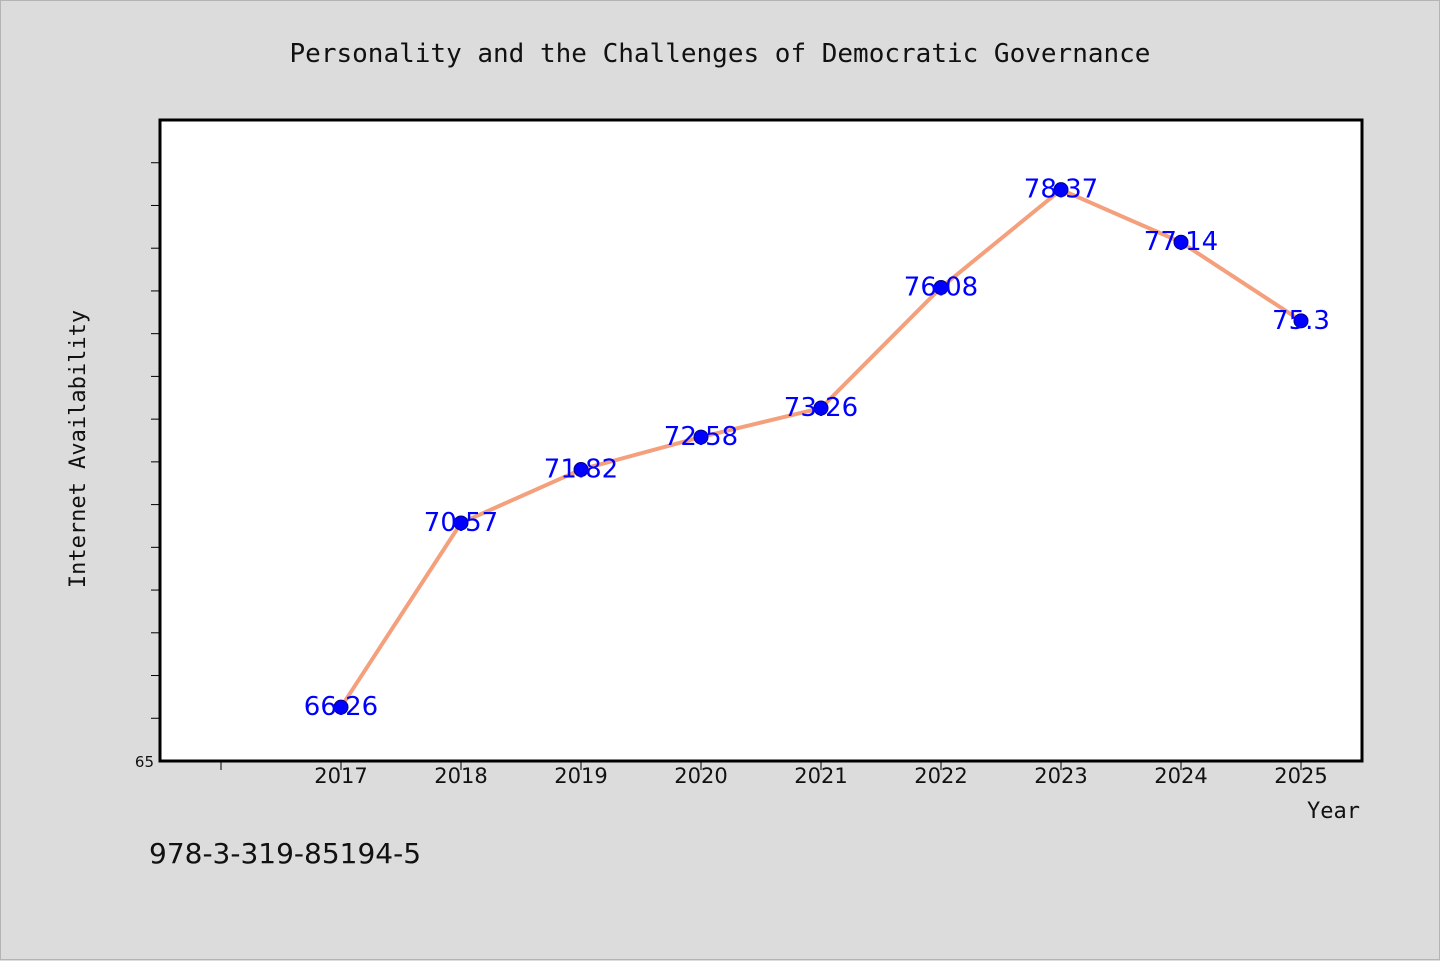 The image size is (1440, 961). I want to click on x-axis-tick-labels: 2017 2018 2019 2020 2021 2022 2023 2024 2025, so click(820, 776).